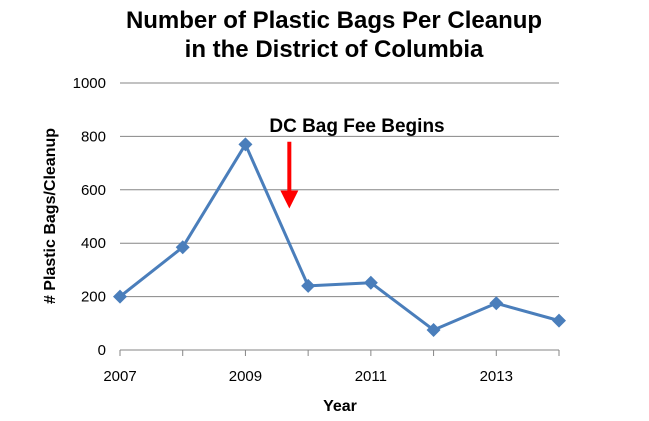  What do you see at coordinates (334, 20) in the screenshot?
I see `chart-title: Number of Plastic Bags Per Cleanup` at bounding box center [334, 20].